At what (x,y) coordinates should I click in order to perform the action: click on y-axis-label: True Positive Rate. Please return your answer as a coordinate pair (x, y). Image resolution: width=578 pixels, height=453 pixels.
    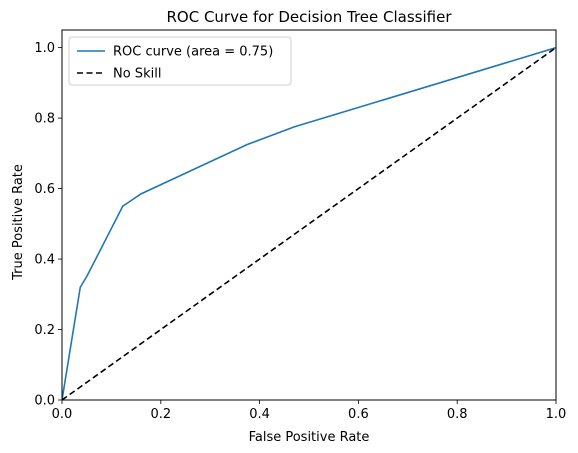
    Looking at the image, I should click on (18, 222).